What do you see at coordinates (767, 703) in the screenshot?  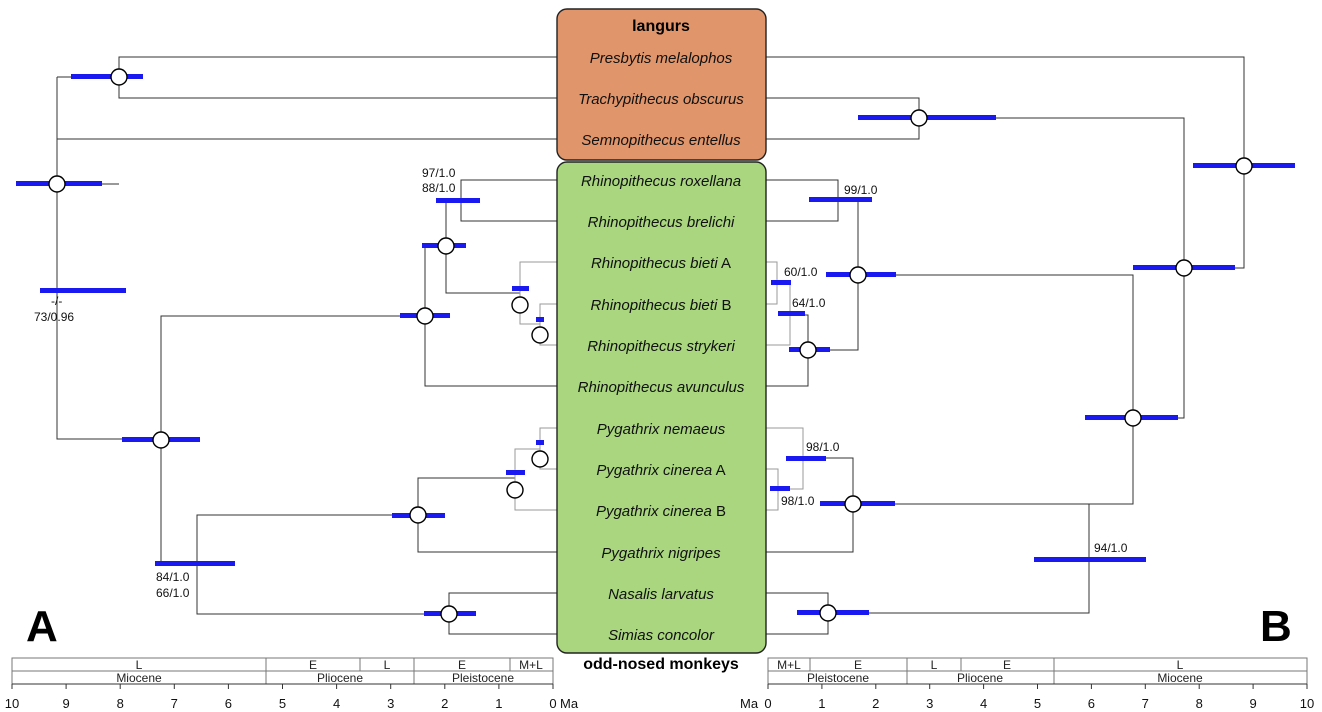 I see `axis-tick-label: 0` at bounding box center [767, 703].